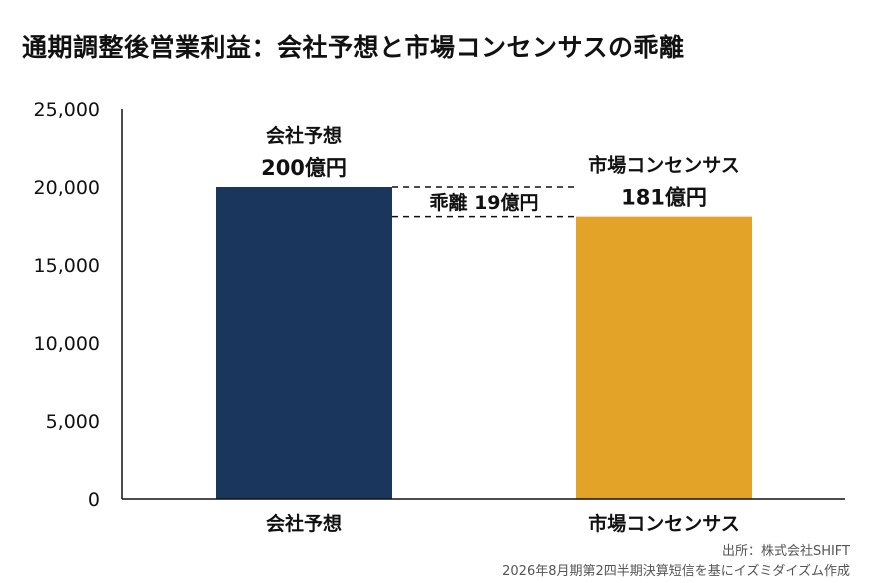 This screenshot has height=583, width=870. I want to click on y-tick-label: 10,000, so click(67, 344).